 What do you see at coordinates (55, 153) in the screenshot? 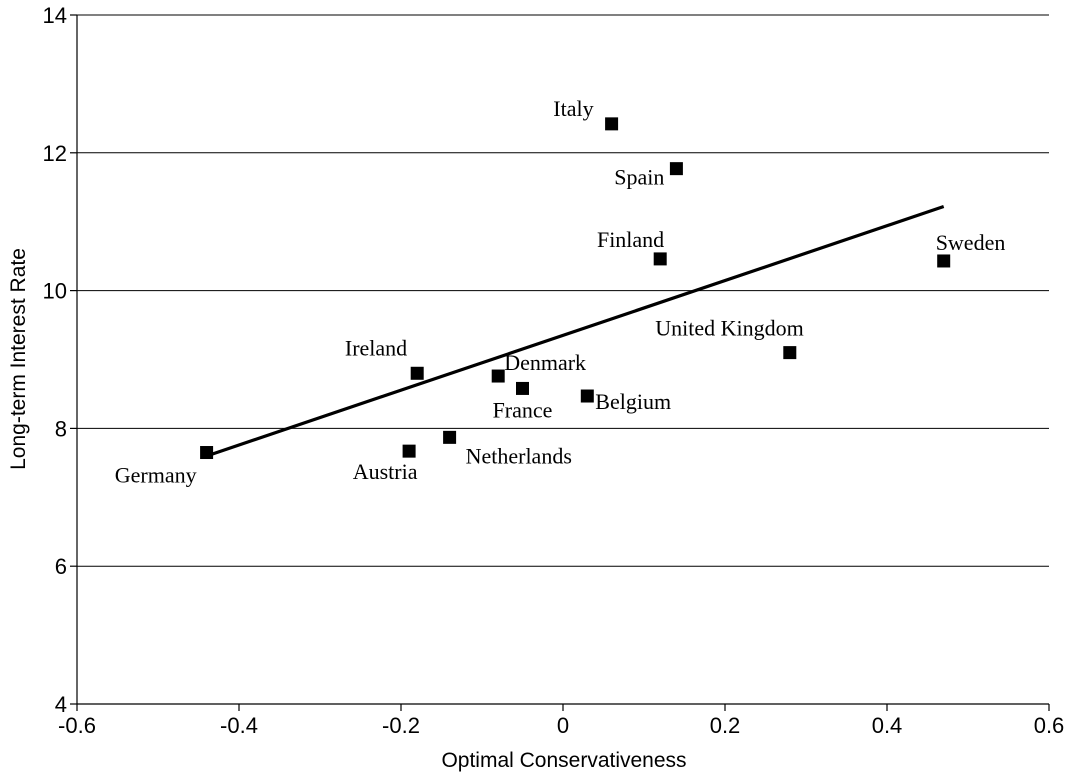
I see `y-tick-label: 12` at bounding box center [55, 153].